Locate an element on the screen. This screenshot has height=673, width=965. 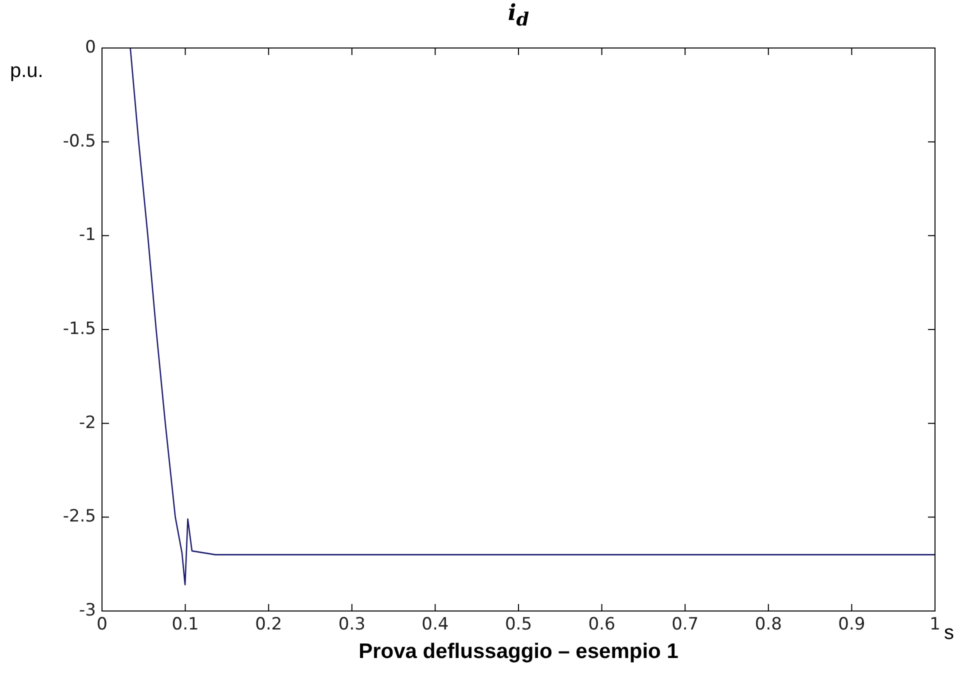
x-tick-label: 0.2 is located at coordinates (268, 624).